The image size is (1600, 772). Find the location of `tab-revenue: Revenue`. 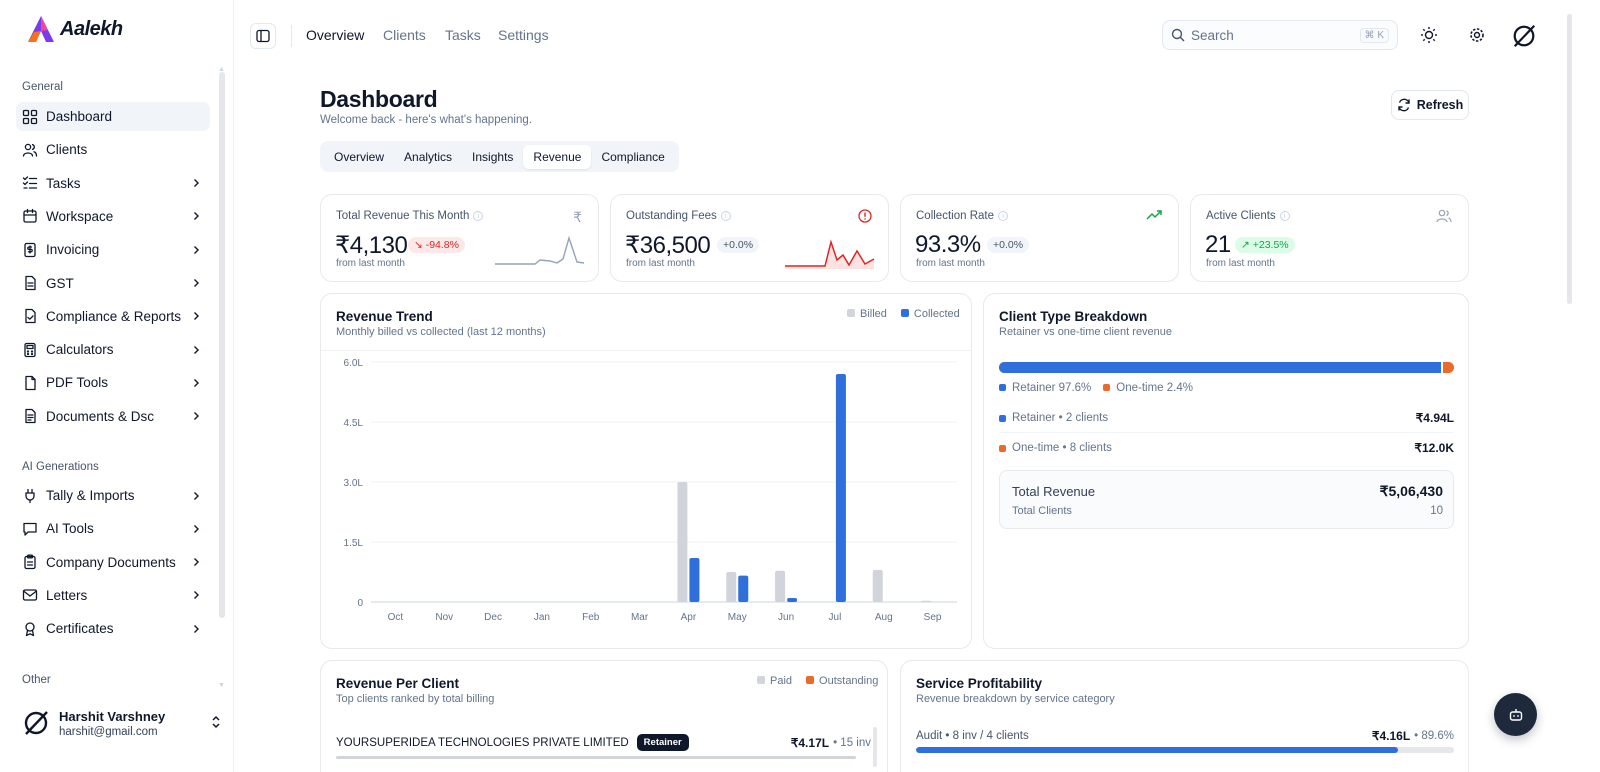

tab-revenue: Revenue is located at coordinates (557, 156).